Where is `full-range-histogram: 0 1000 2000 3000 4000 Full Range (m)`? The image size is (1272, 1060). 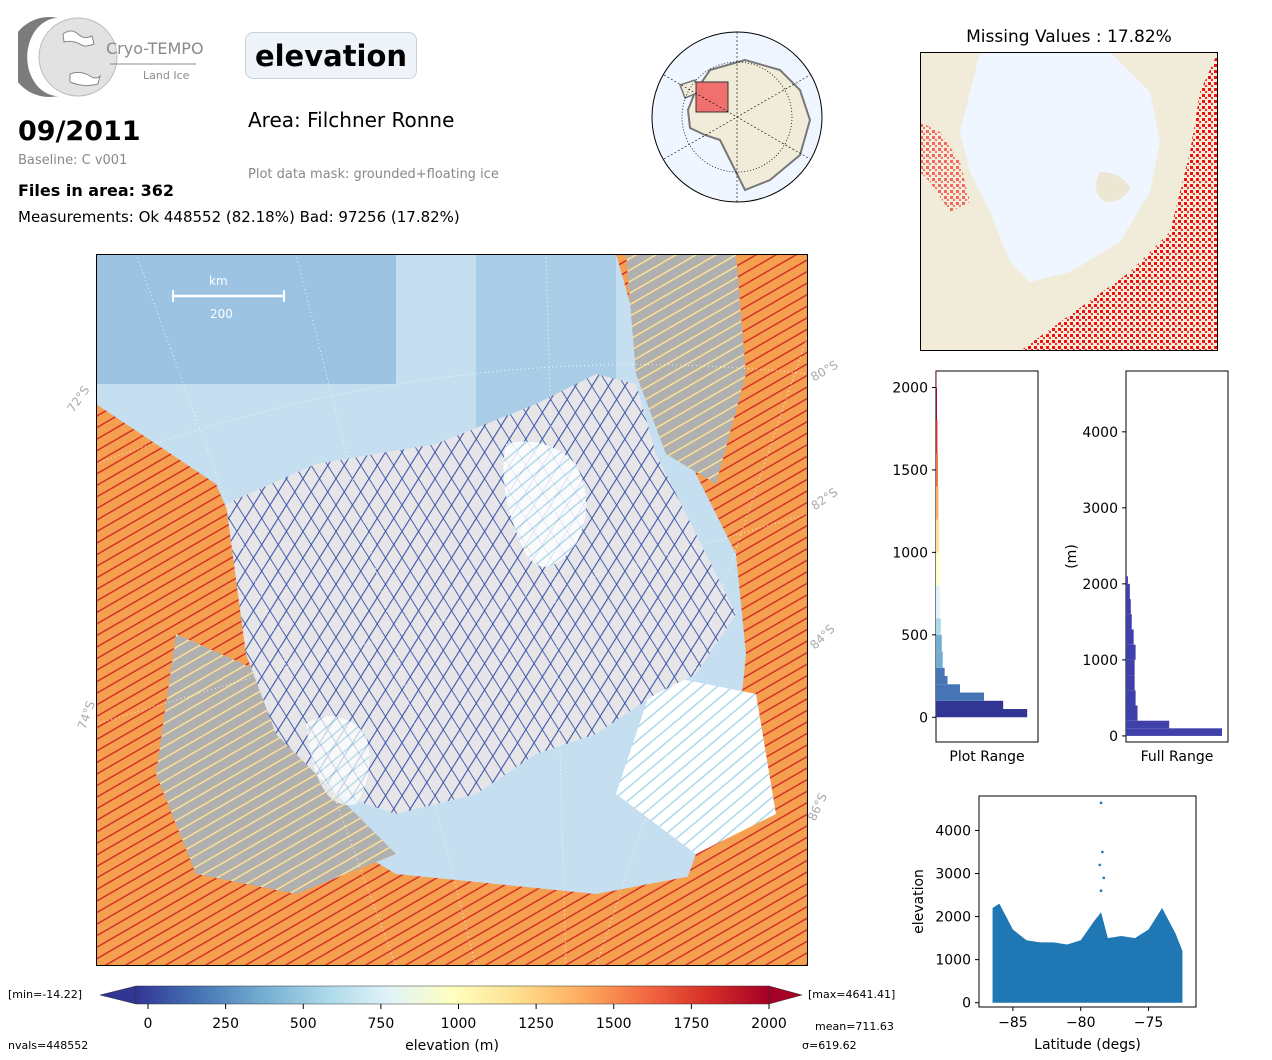
full-range-histogram: 0 1000 2000 3000 4000 Full Range (m) is located at coordinates (1146, 567).